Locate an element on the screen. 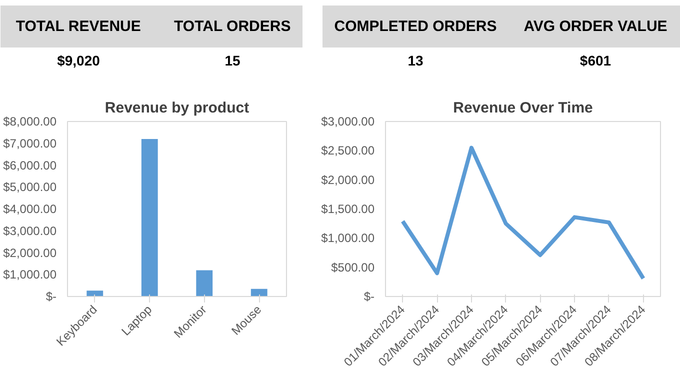  y-tick-label: $500.00 is located at coordinates (353, 267).